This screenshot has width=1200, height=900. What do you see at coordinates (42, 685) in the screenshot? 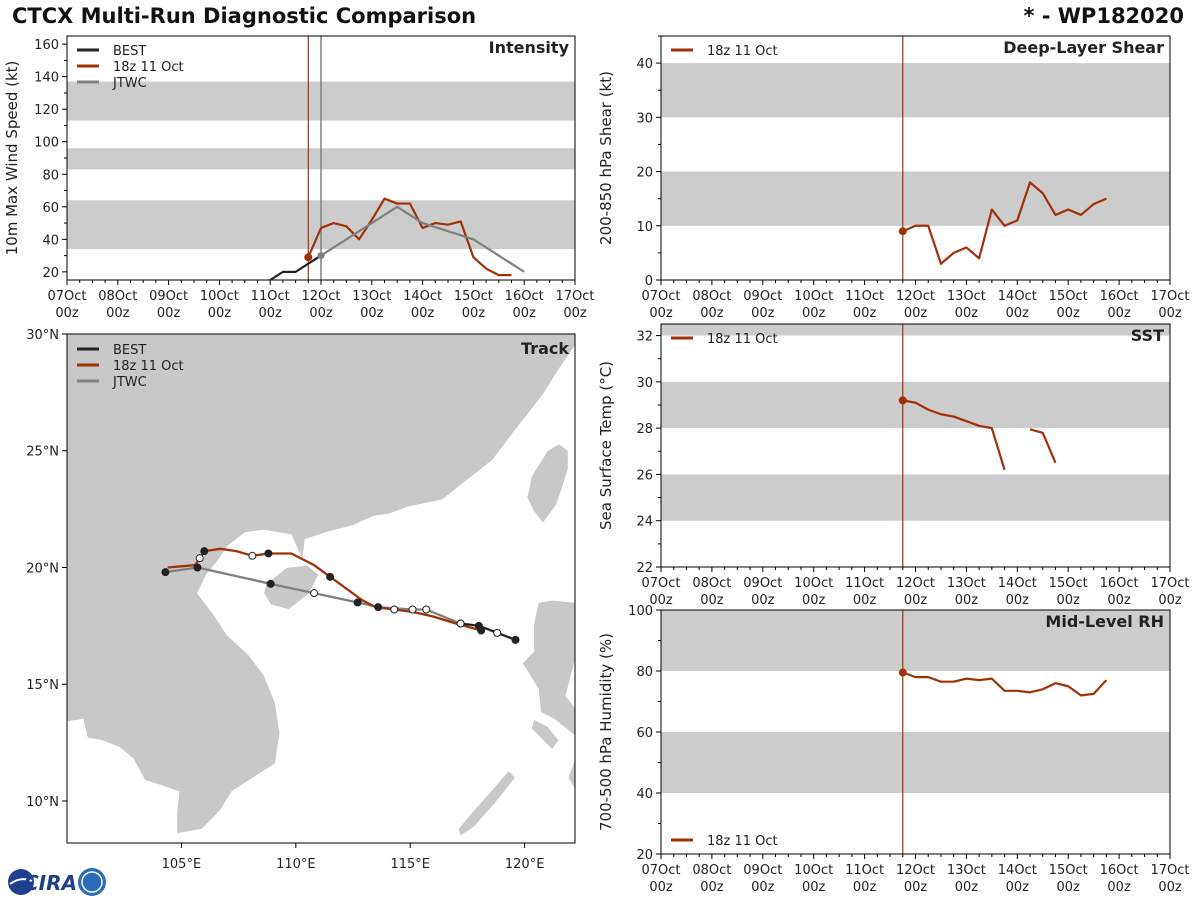
I see `lat-tick-label: 15°N` at bounding box center [42, 685].